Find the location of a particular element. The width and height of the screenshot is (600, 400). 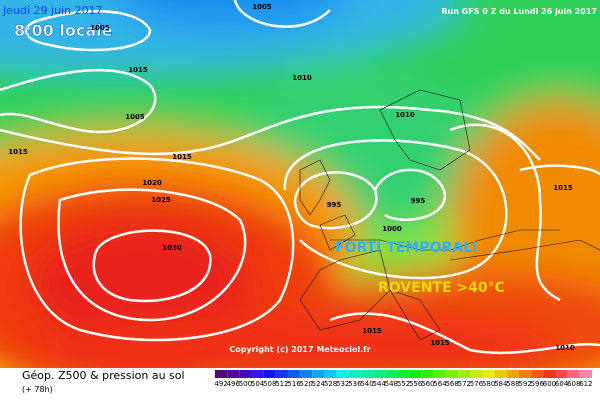

scale-label: 580 is located at coordinates (488, 384).